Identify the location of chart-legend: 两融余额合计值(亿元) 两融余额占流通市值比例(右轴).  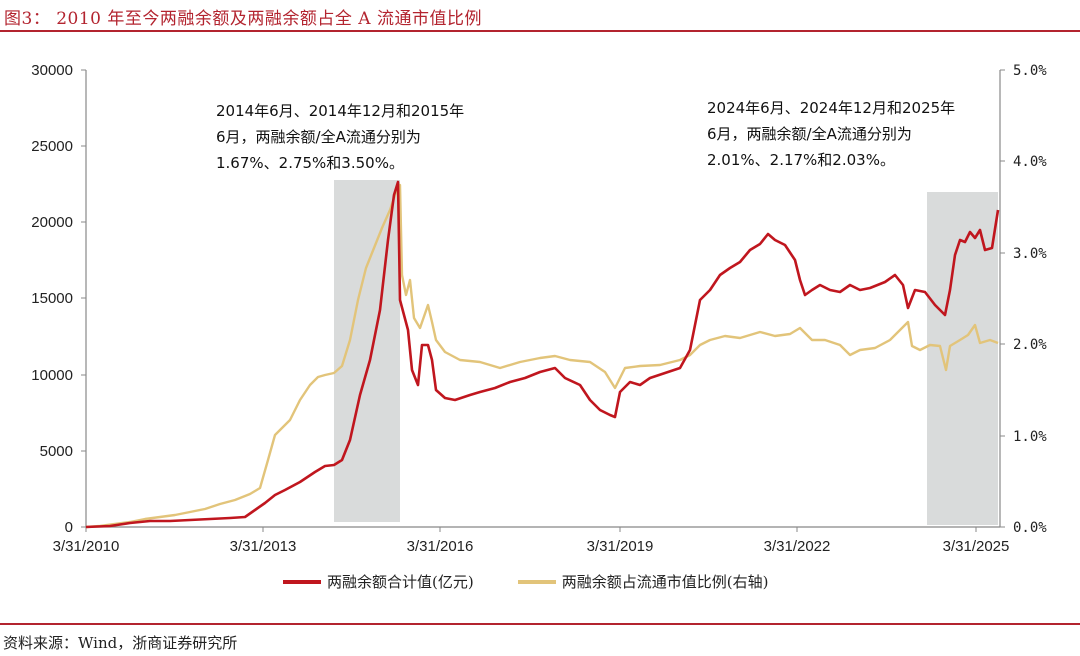
(547, 581).